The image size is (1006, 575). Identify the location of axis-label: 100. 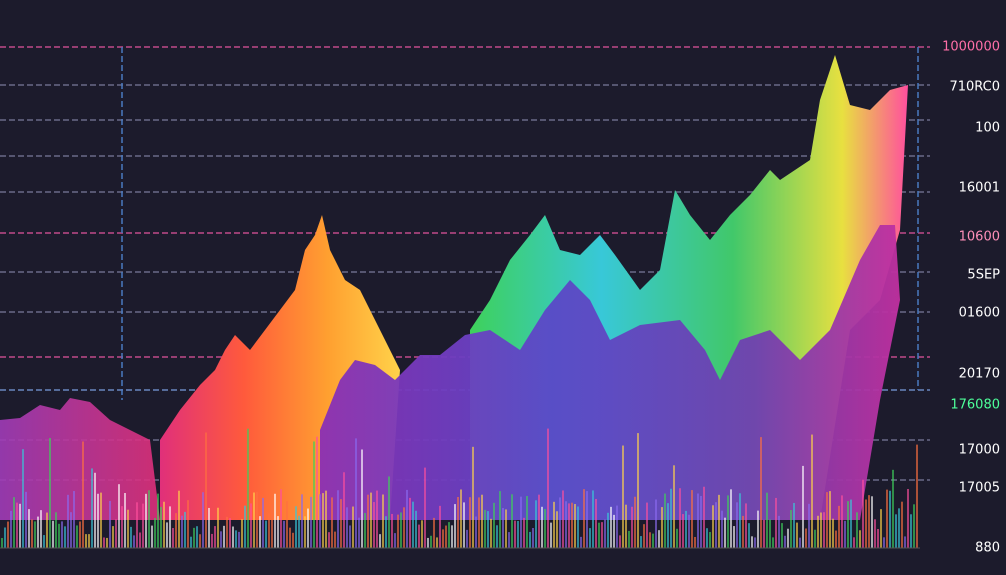
(987, 128).